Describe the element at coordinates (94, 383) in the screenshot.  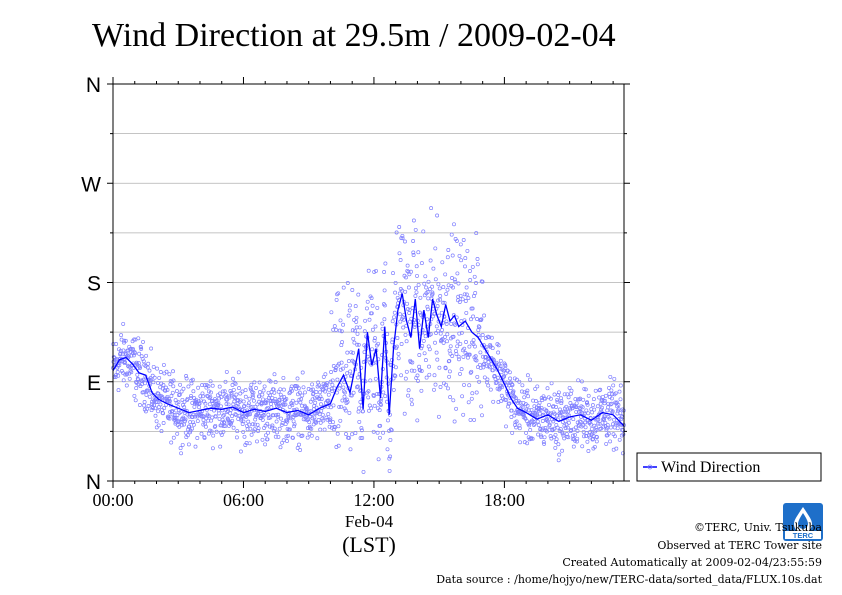
I see `y-tick-label: E` at that location.